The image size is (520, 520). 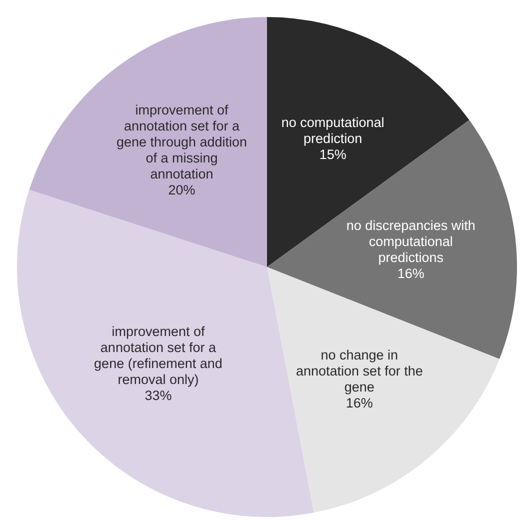 I want to click on data-label: 20%, so click(x=182, y=190).